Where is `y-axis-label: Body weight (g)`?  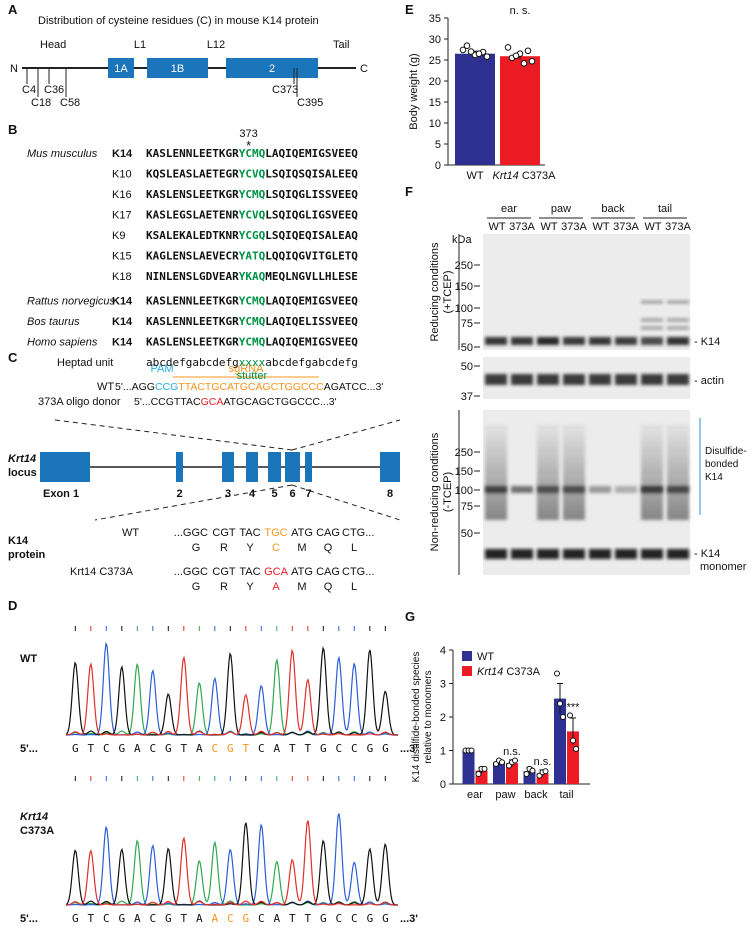 y-axis-label: Body weight (g) is located at coordinates (414, 91).